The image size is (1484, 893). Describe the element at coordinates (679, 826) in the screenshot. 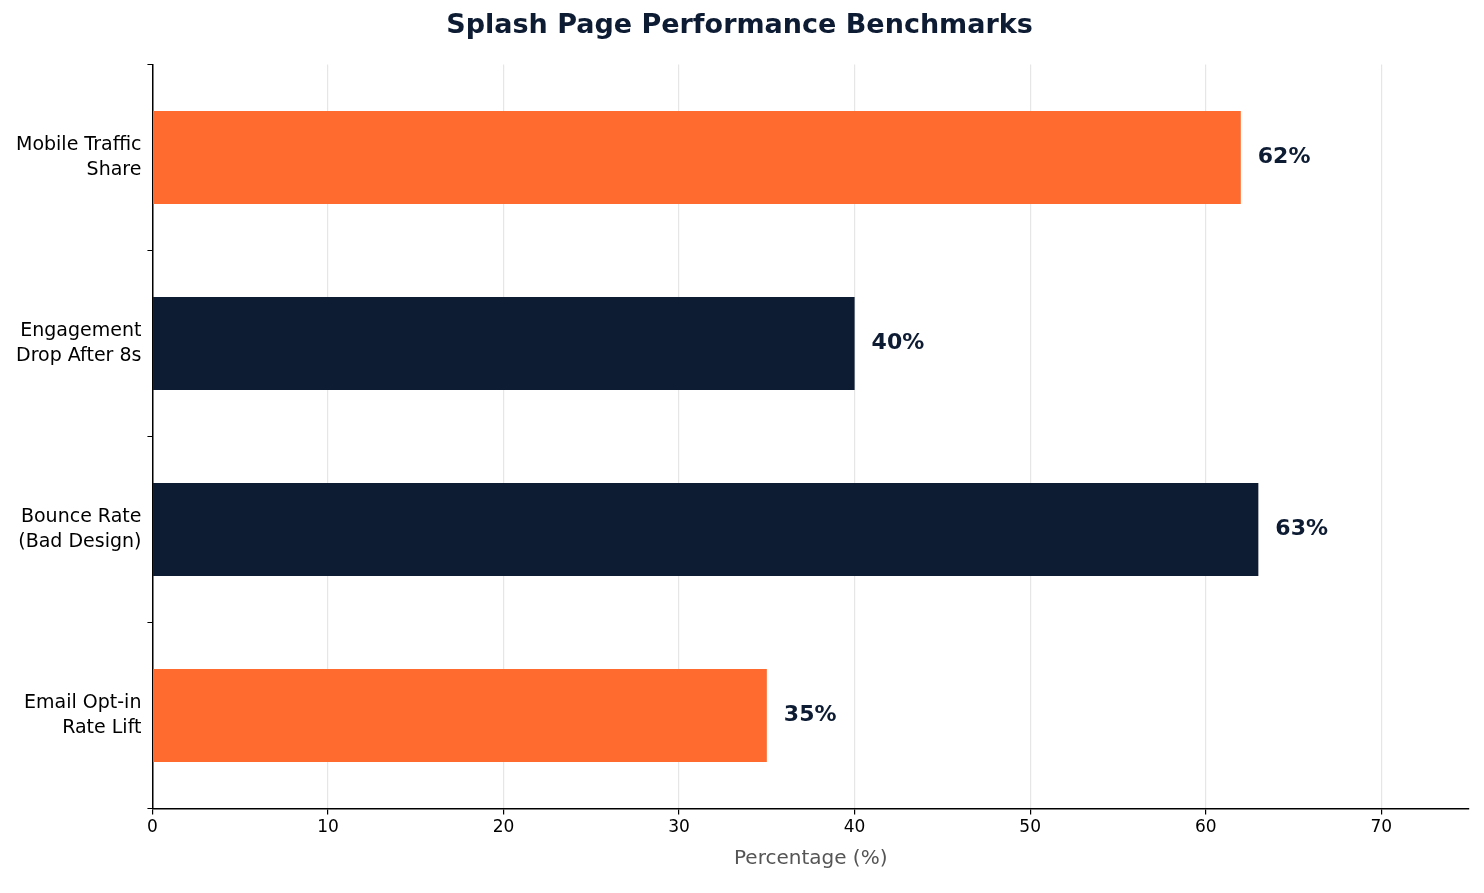

I see `x-tick-label: 30` at that location.